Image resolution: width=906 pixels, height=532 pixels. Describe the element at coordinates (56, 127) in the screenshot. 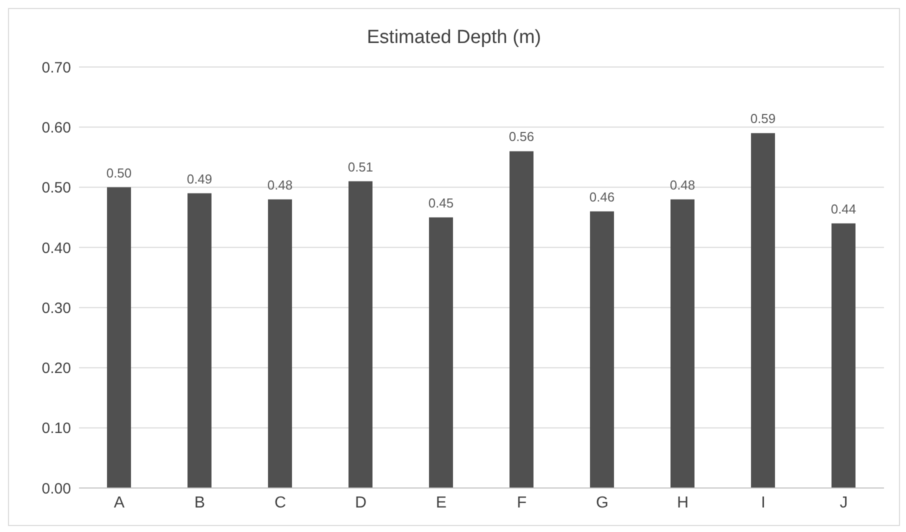

I see `y-tick-label: 0.60` at that location.